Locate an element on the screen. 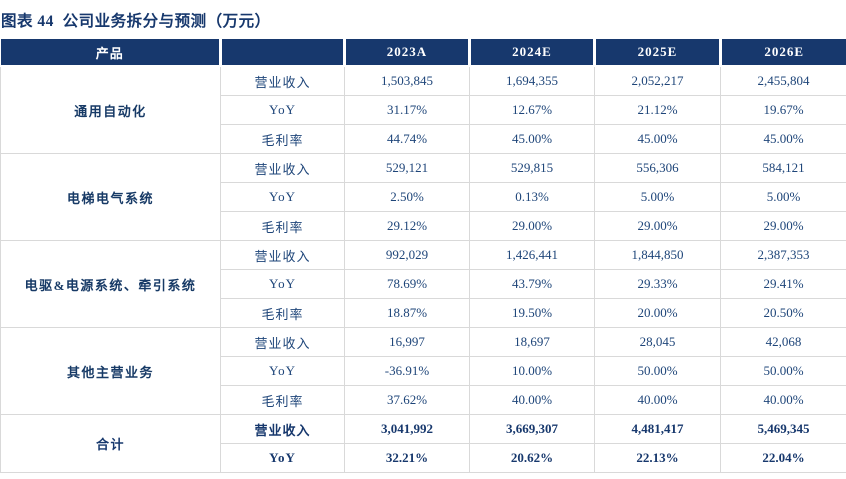 Image resolution: width=846 pixels, height=479 pixels. product-cell: 电梯电气系统 is located at coordinates (110, 197).